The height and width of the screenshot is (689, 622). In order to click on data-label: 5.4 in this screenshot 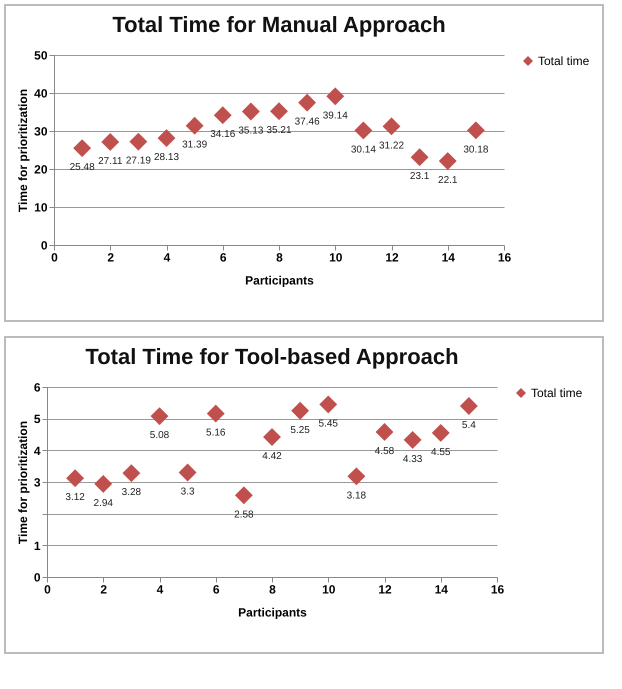, I will do `click(469, 425)`.